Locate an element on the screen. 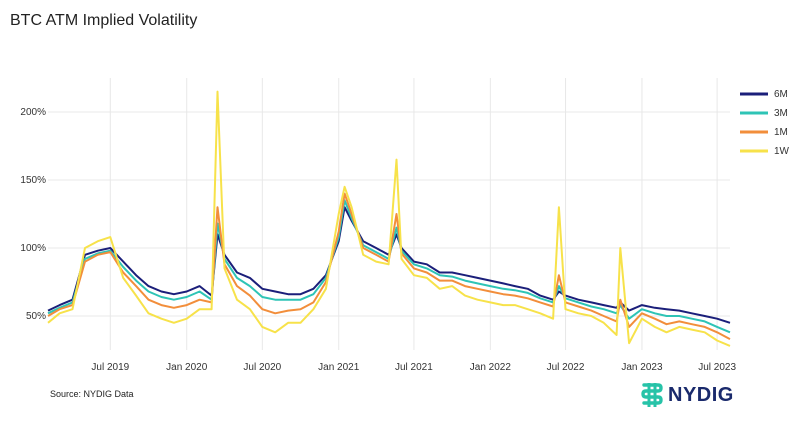 This screenshot has height=422, width=799. chart-title: BTC ATM Implied Volatility is located at coordinates (104, 20).